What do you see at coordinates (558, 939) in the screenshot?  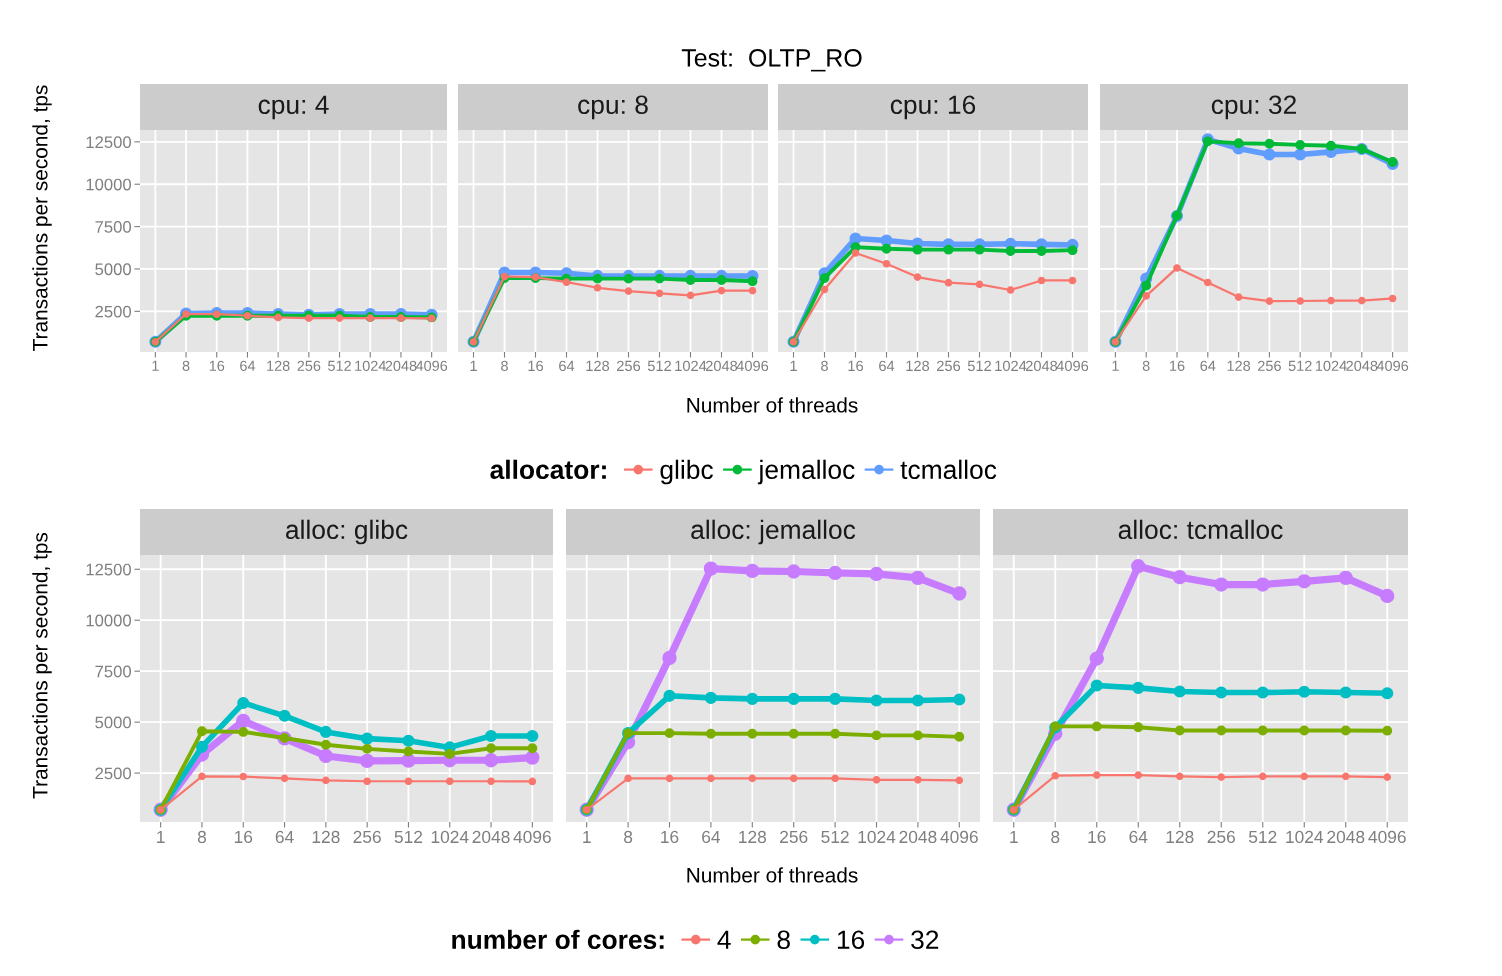 I see `legend-title: number of cores:` at bounding box center [558, 939].